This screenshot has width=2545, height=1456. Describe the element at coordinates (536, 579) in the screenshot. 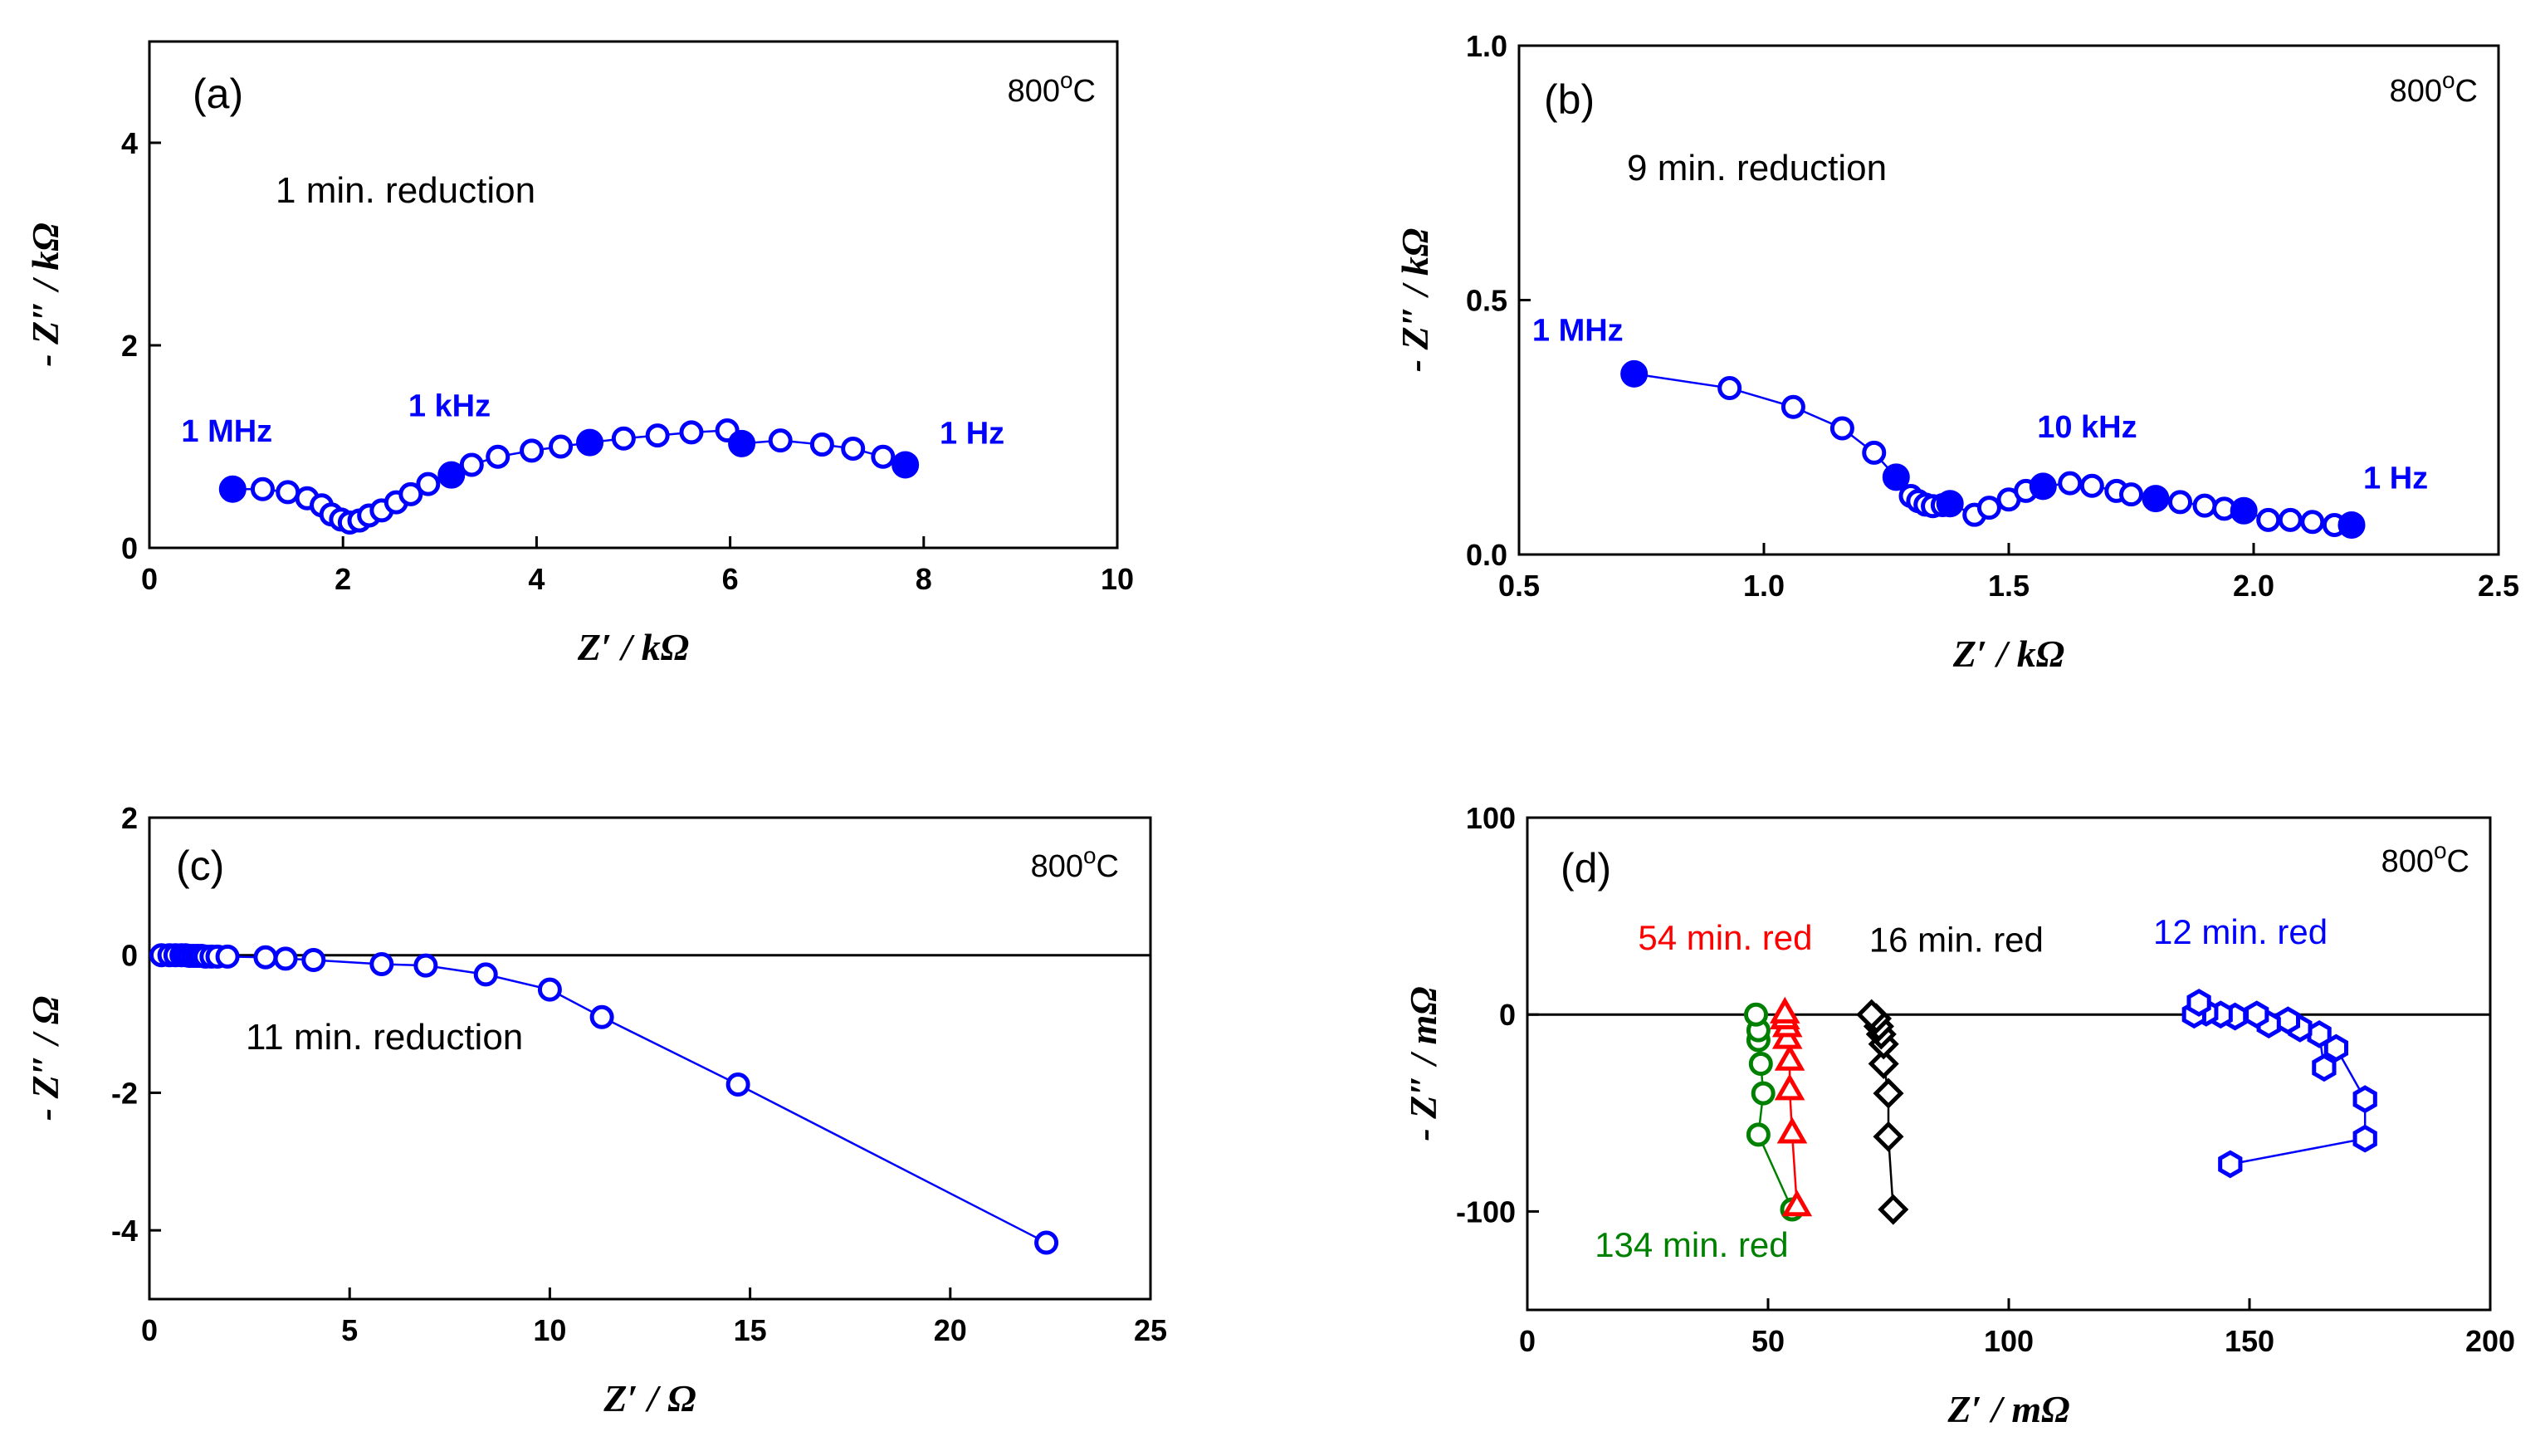

I see `x-tick-label: 4` at that location.